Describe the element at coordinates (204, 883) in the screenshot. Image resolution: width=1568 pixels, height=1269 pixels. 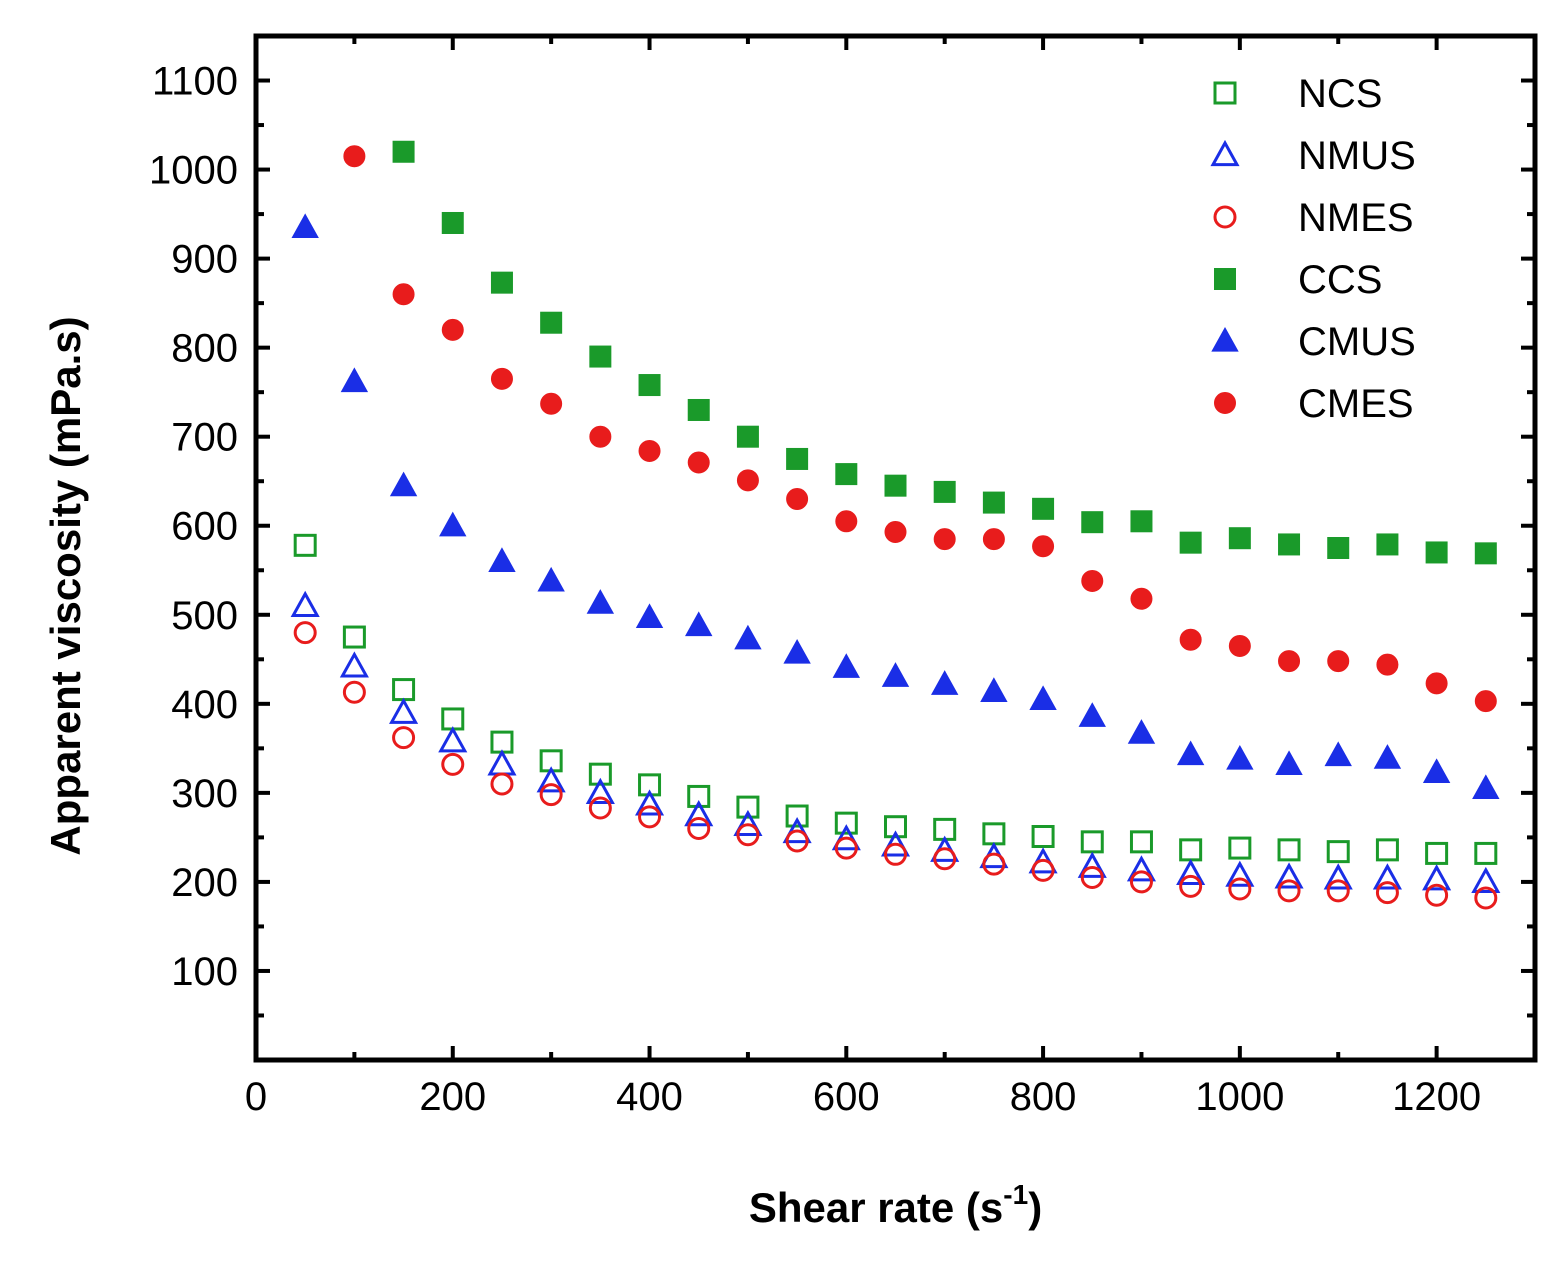
I see `y-tick-label: 200` at that location.